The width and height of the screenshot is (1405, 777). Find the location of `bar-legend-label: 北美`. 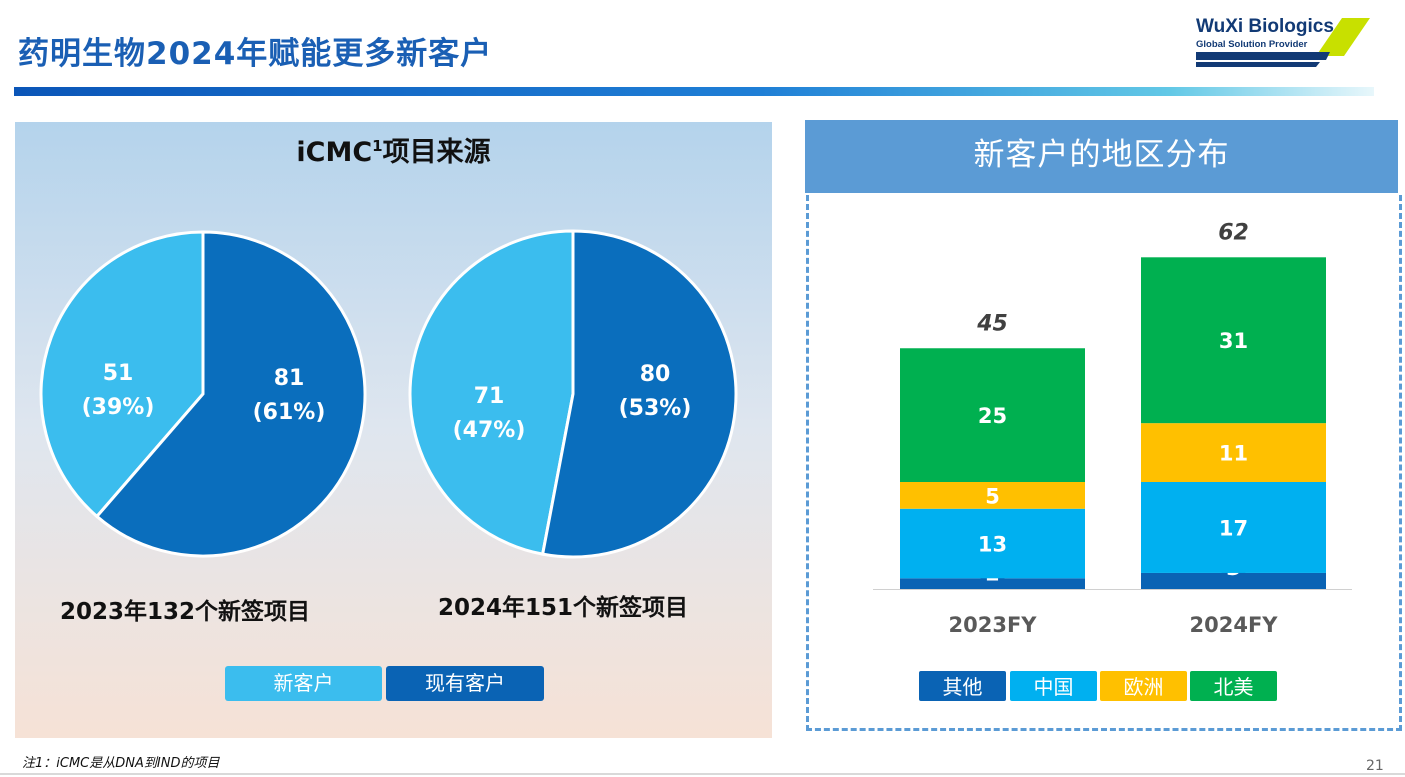

bar-legend-label: 北美 is located at coordinates (1234, 687).